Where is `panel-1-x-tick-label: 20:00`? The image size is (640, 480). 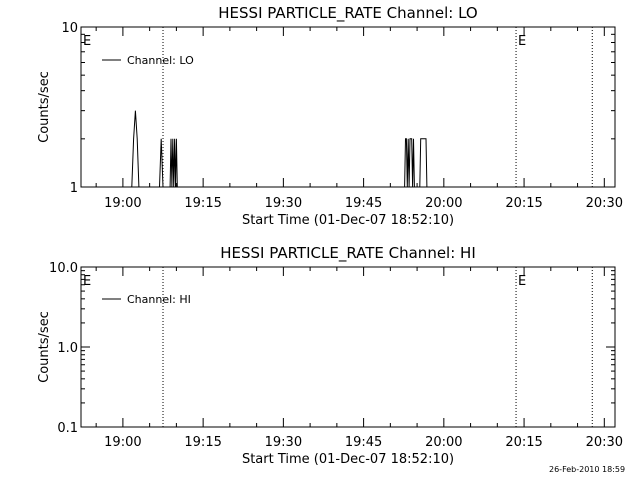 panel-1-x-tick-label: 20:00 is located at coordinates (443, 203).